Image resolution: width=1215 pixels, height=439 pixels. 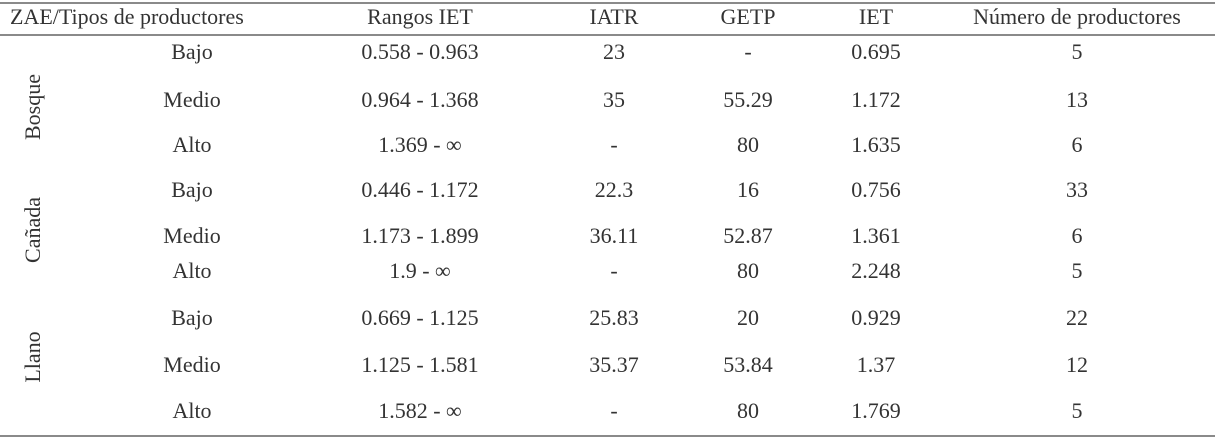 I want to click on cell: 20, so click(x=748, y=317).